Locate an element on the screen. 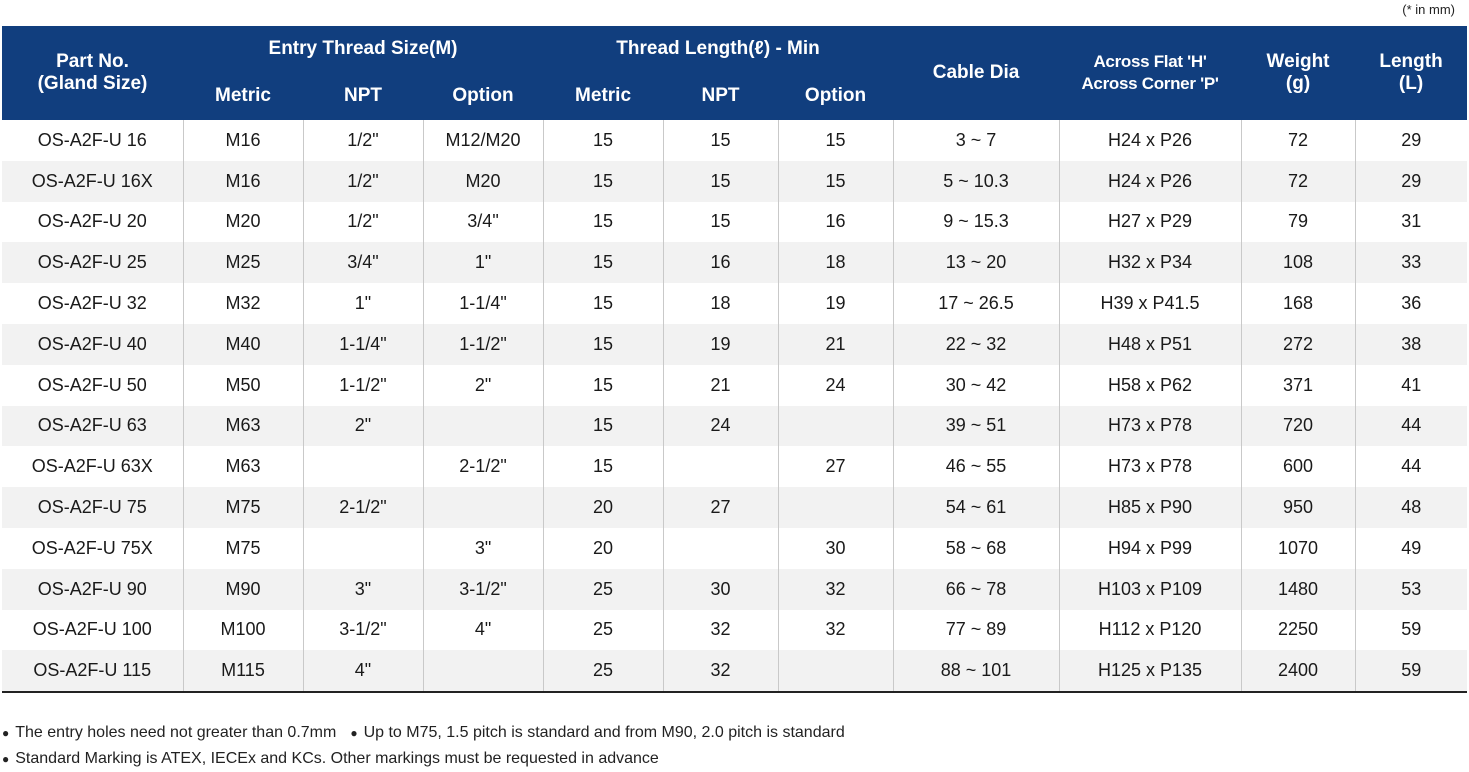  cell-cable-dia: 3 ~ 7 is located at coordinates (976, 140).